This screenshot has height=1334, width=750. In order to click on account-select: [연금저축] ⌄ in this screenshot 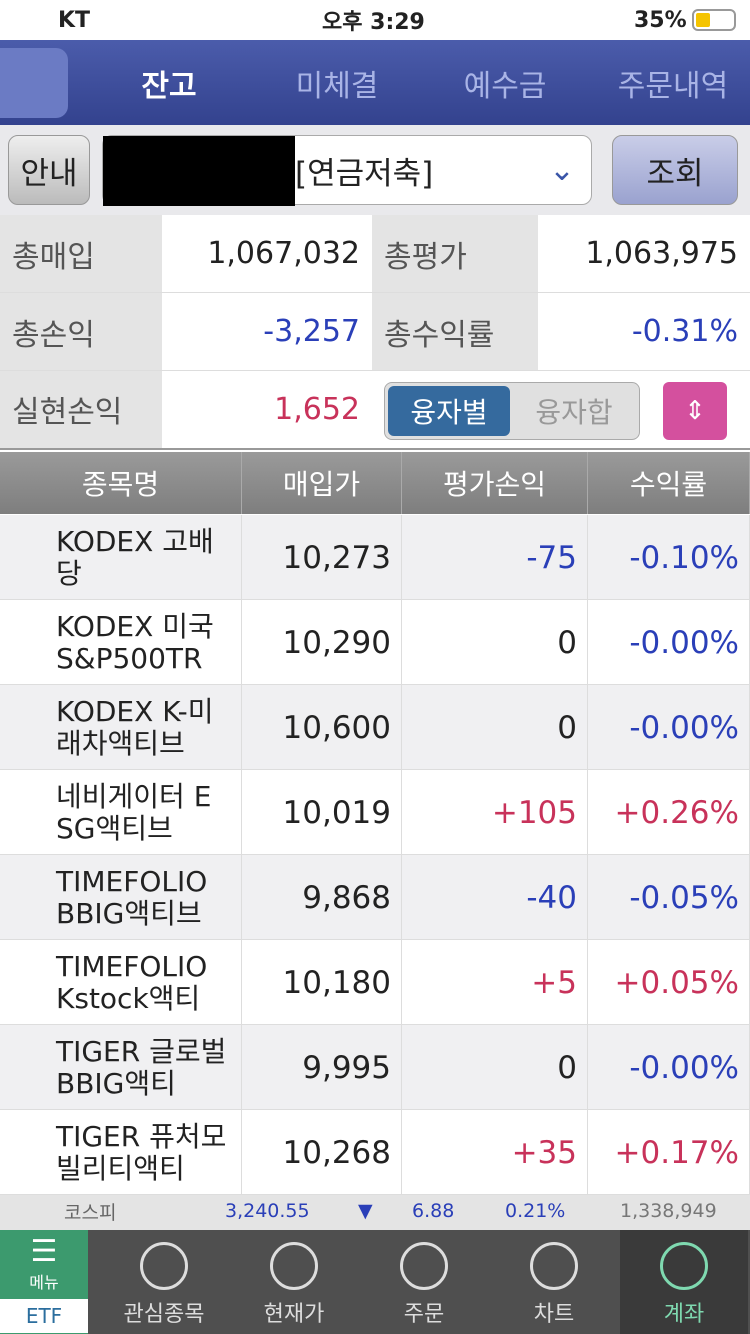, I will do `click(347, 170)`.